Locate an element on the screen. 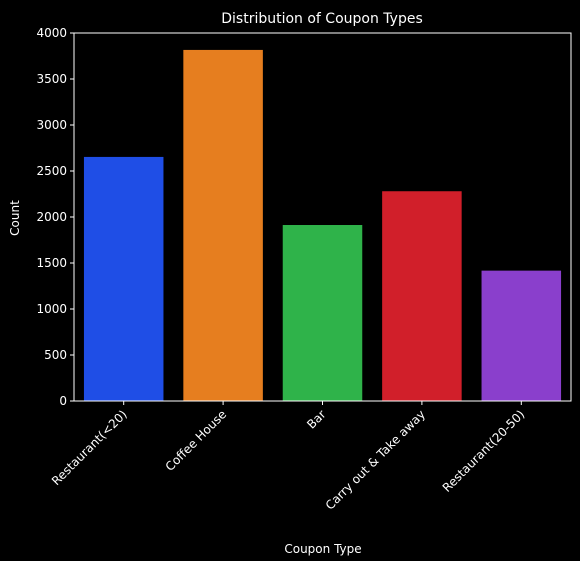 The width and height of the screenshot is (580, 561). y-axis: 0 500 1000 1500 2000 2500 3000 3500 4000 is located at coordinates (55, 217).